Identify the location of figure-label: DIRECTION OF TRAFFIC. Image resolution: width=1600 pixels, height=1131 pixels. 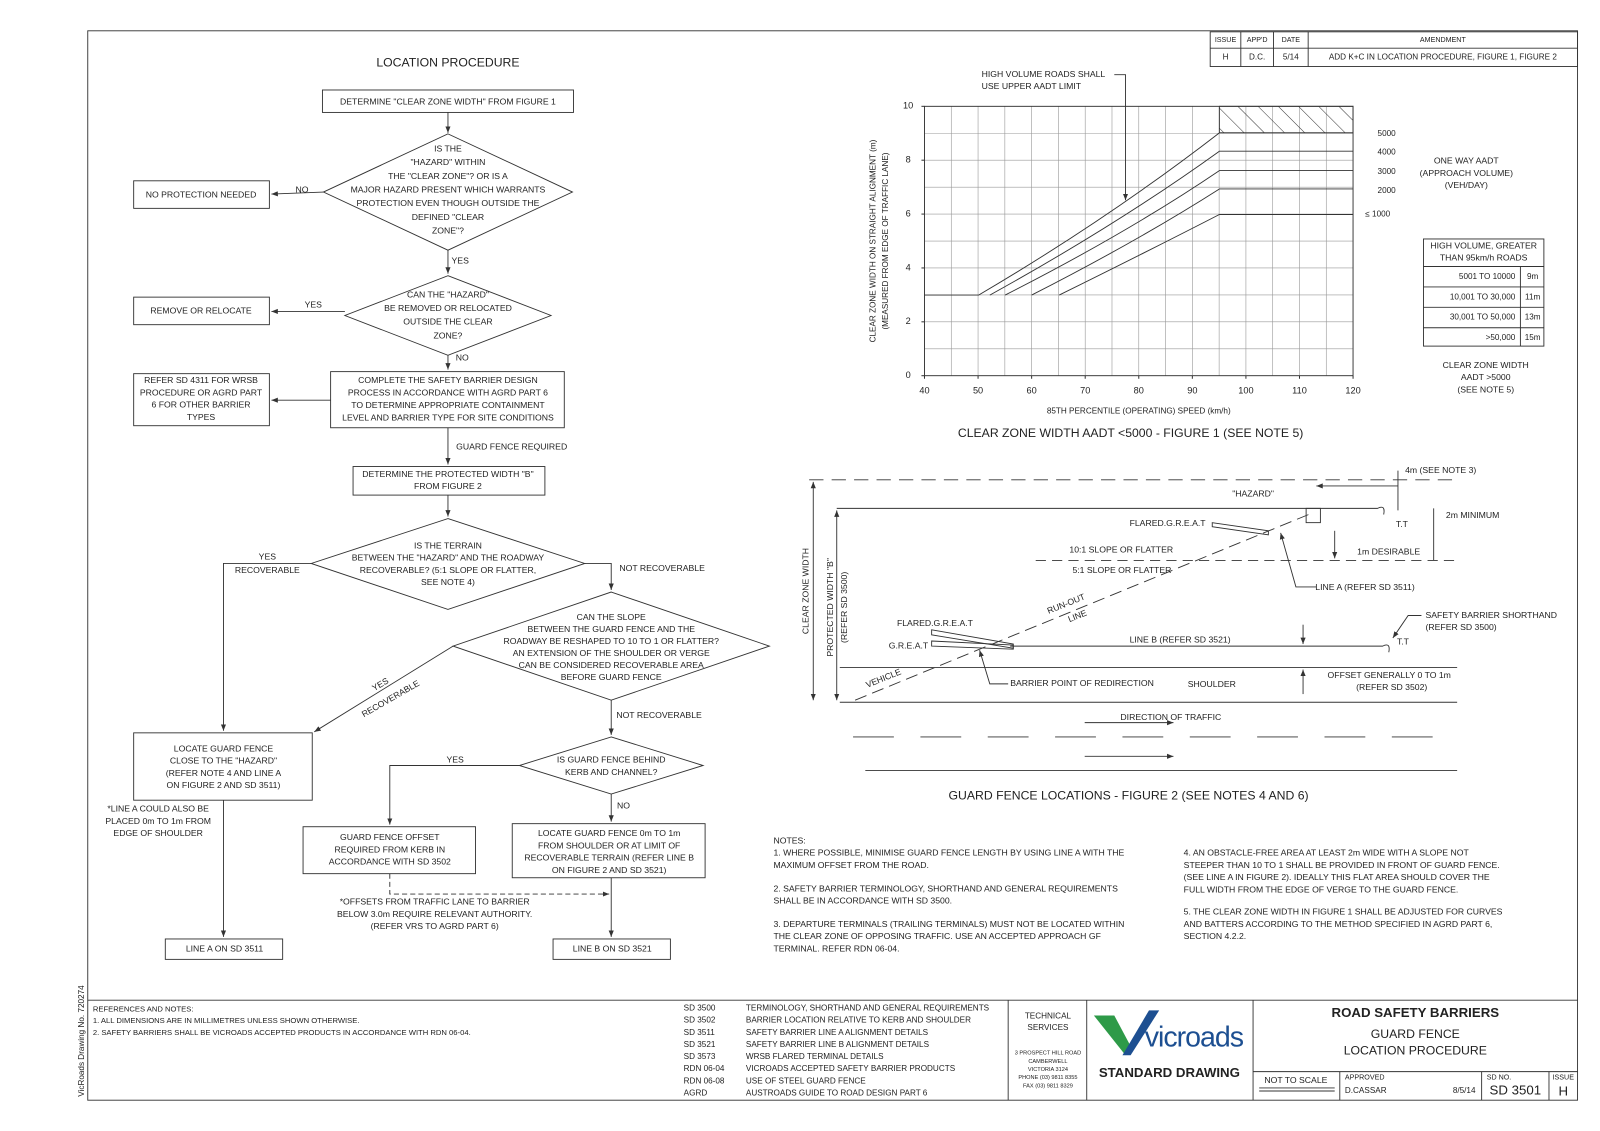
(1170, 717).